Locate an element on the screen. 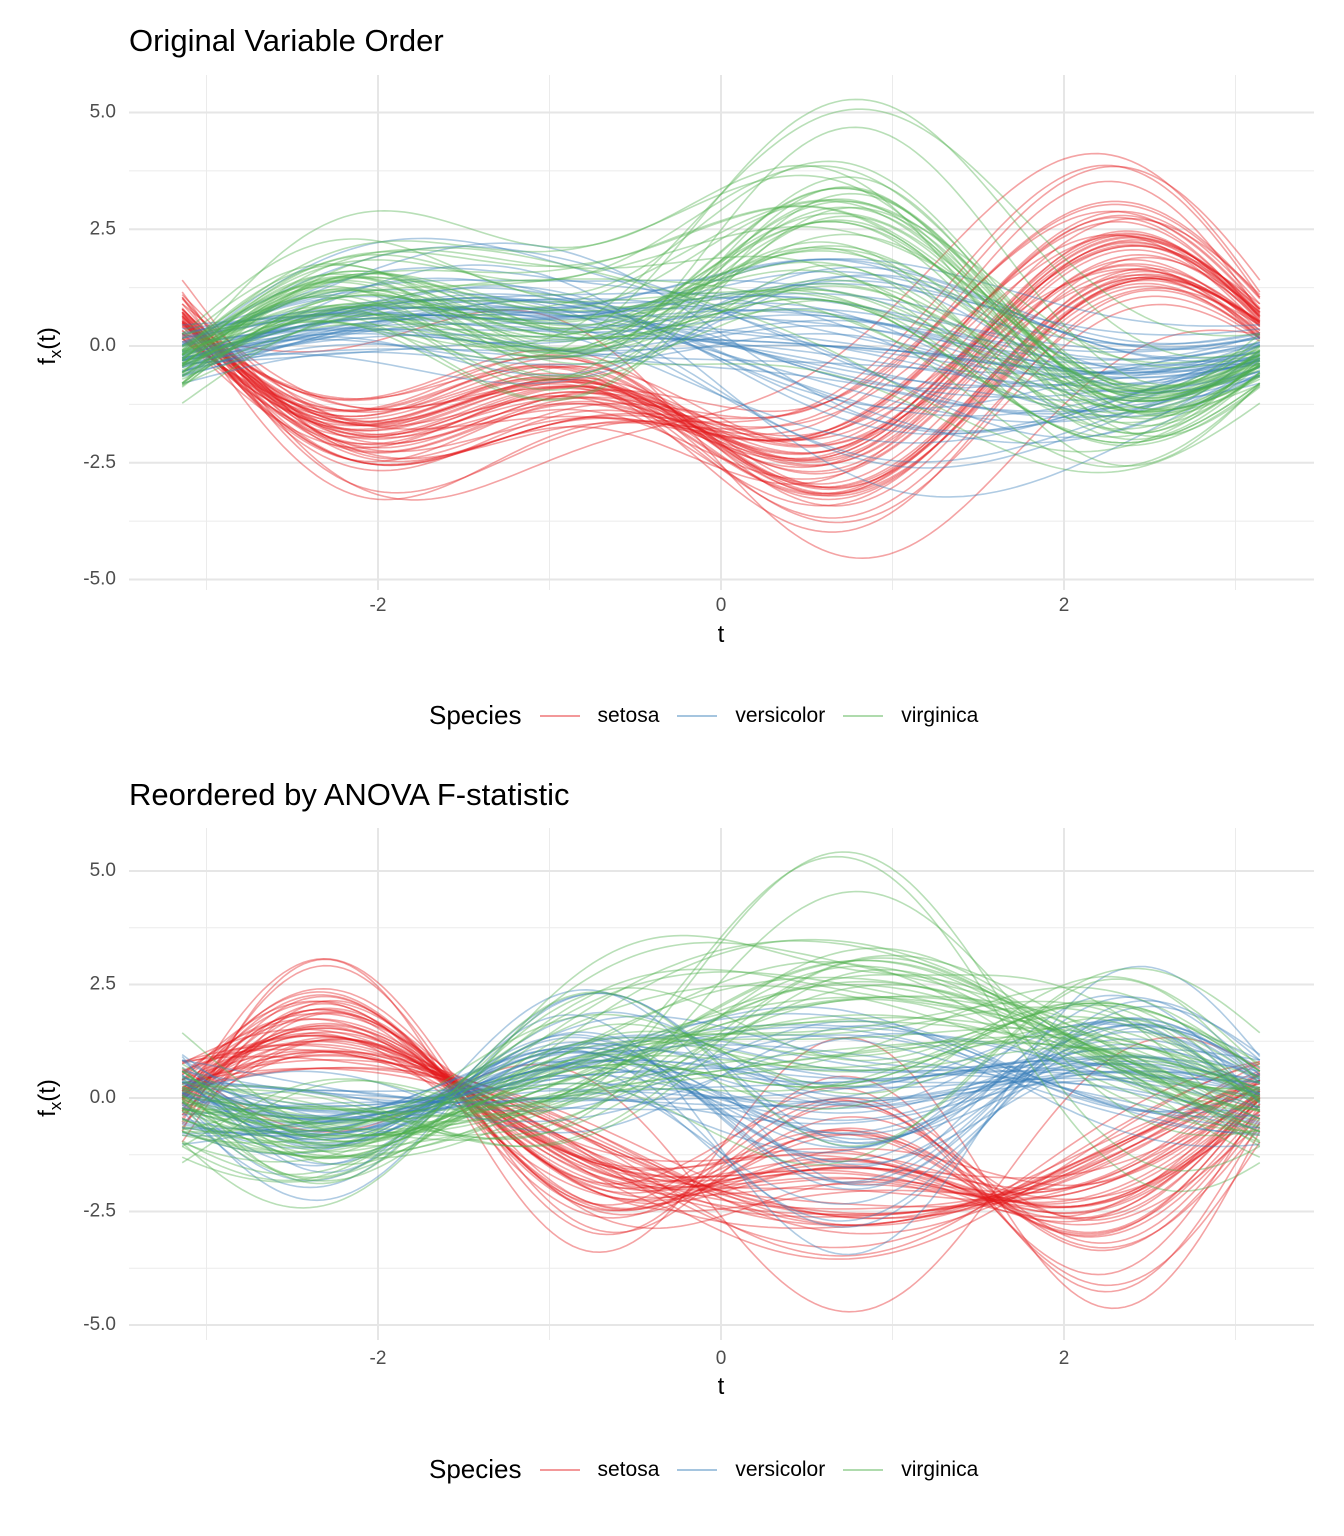  y-axis-title: fx(t) is located at coordinates (49, 346).